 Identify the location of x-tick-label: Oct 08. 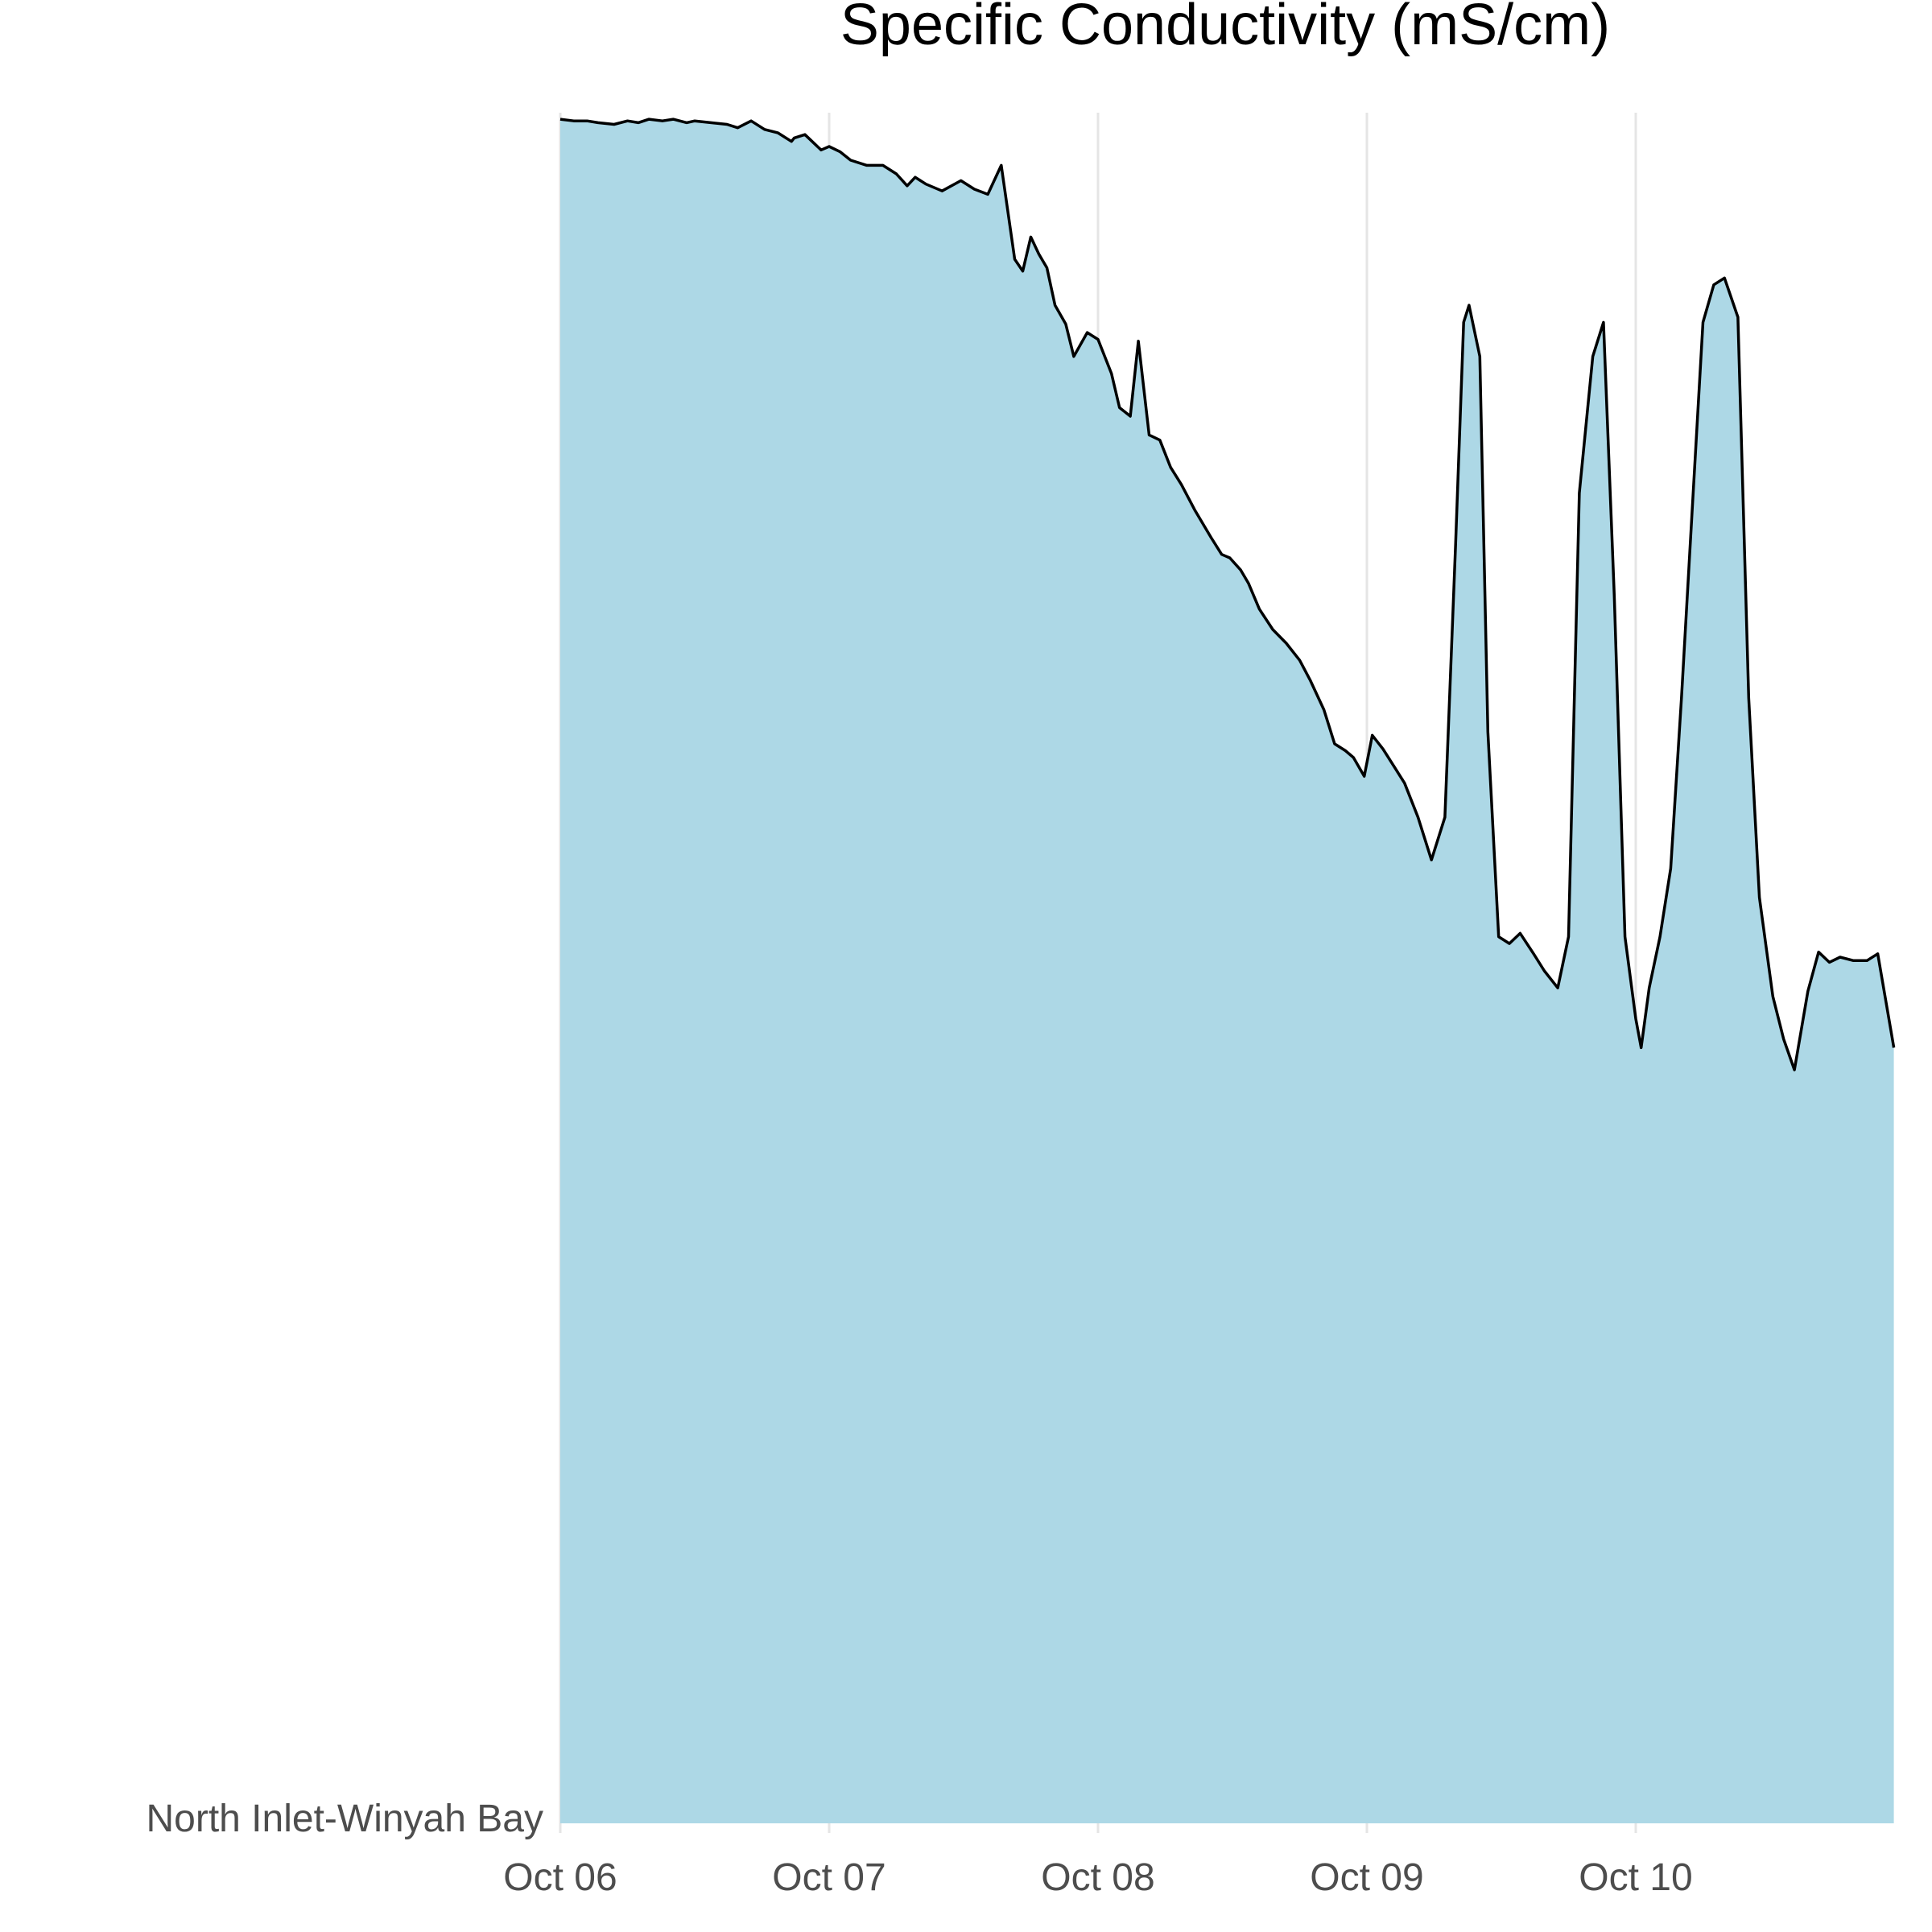
(1097, 1877).